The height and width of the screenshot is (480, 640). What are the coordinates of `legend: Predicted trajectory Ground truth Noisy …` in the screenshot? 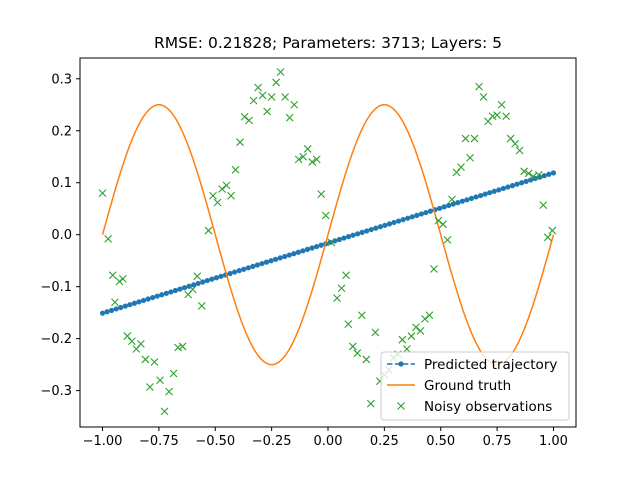 It's located at (475, 386).